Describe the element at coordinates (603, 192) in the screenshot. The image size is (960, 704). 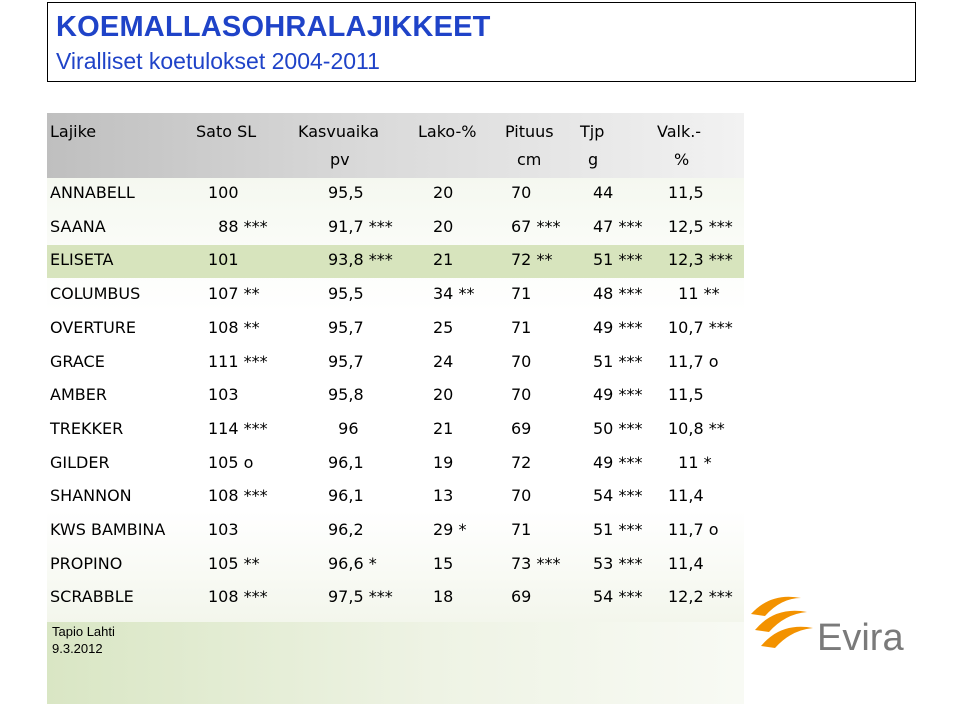
I see `table-cell: 44` at that location.